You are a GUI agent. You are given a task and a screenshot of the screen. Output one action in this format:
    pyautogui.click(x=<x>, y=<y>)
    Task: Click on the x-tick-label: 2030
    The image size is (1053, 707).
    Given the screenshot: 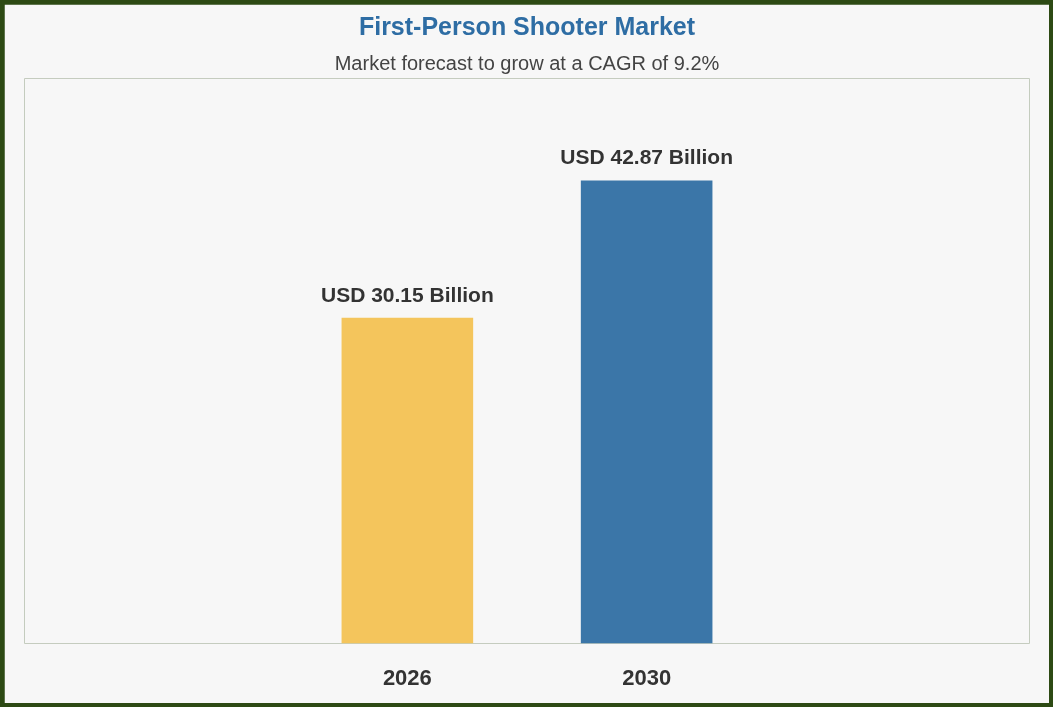 What is the action you would take?
    pyautogui.click(x=647, y=677)
    